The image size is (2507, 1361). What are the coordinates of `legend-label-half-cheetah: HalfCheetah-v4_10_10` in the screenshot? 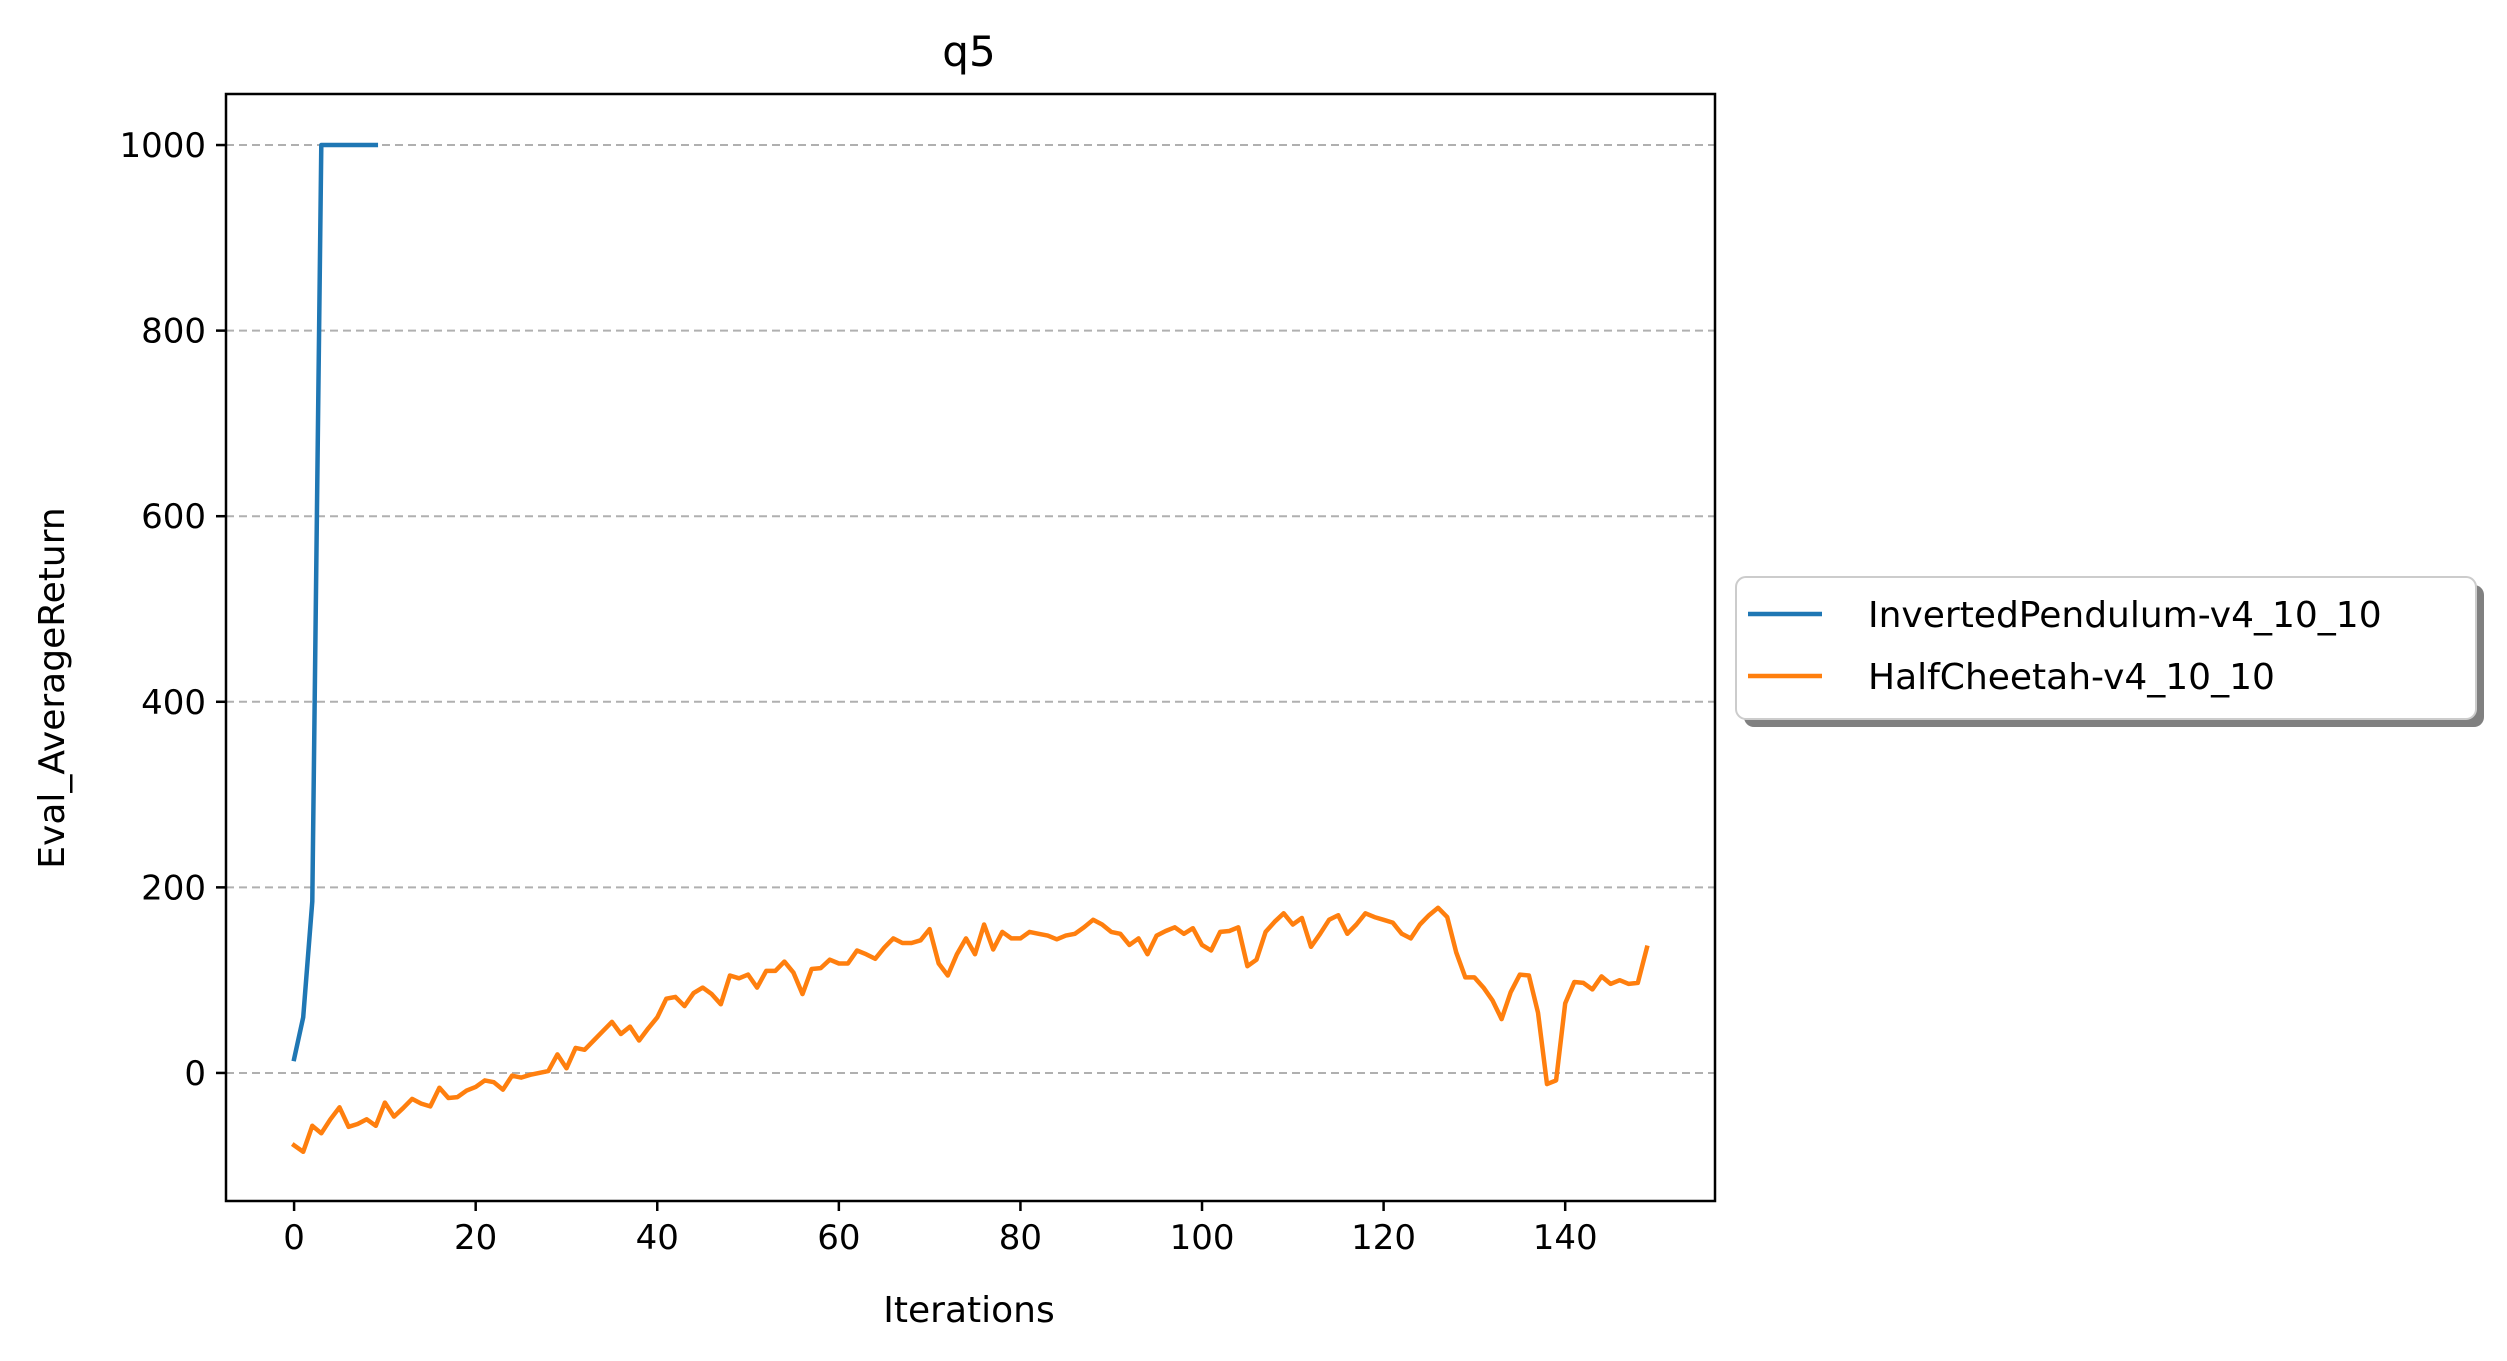 It's located at (2071, 677).